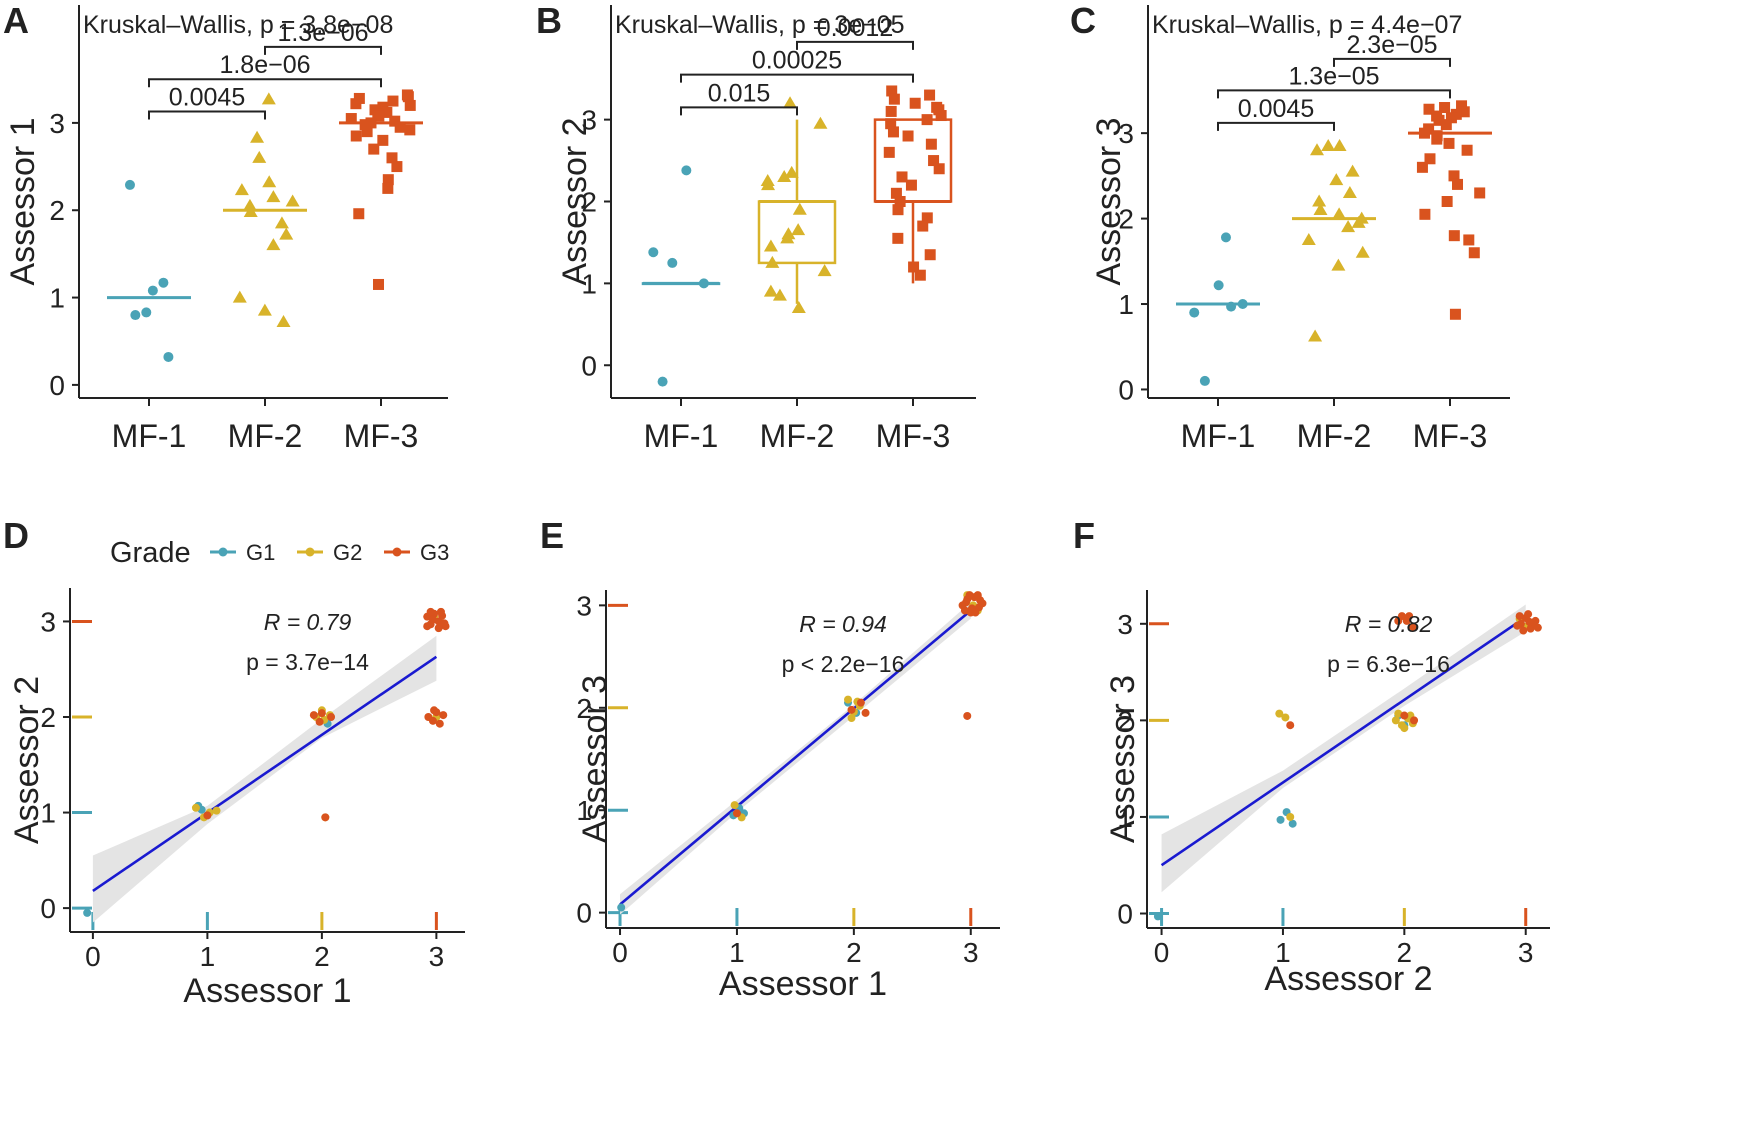 This screenshot has width=1746, height=1124. What do you see at coordinates (797, 436) in the screenshot?
I see `x-category-label: MF-2` at bounding box center [797, 436].